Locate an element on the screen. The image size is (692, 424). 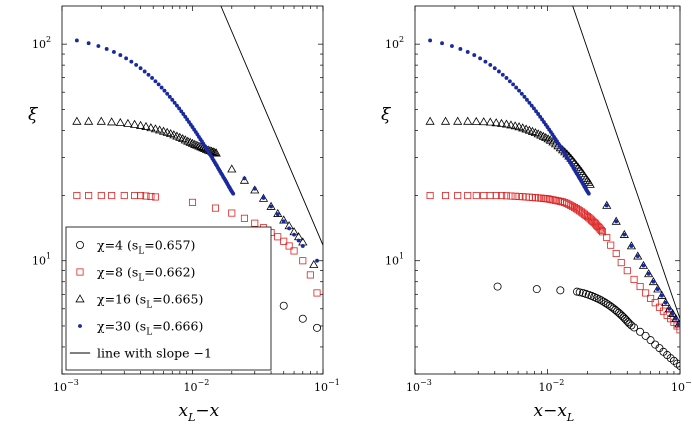
series-circle is located at coordinates (586, 326).